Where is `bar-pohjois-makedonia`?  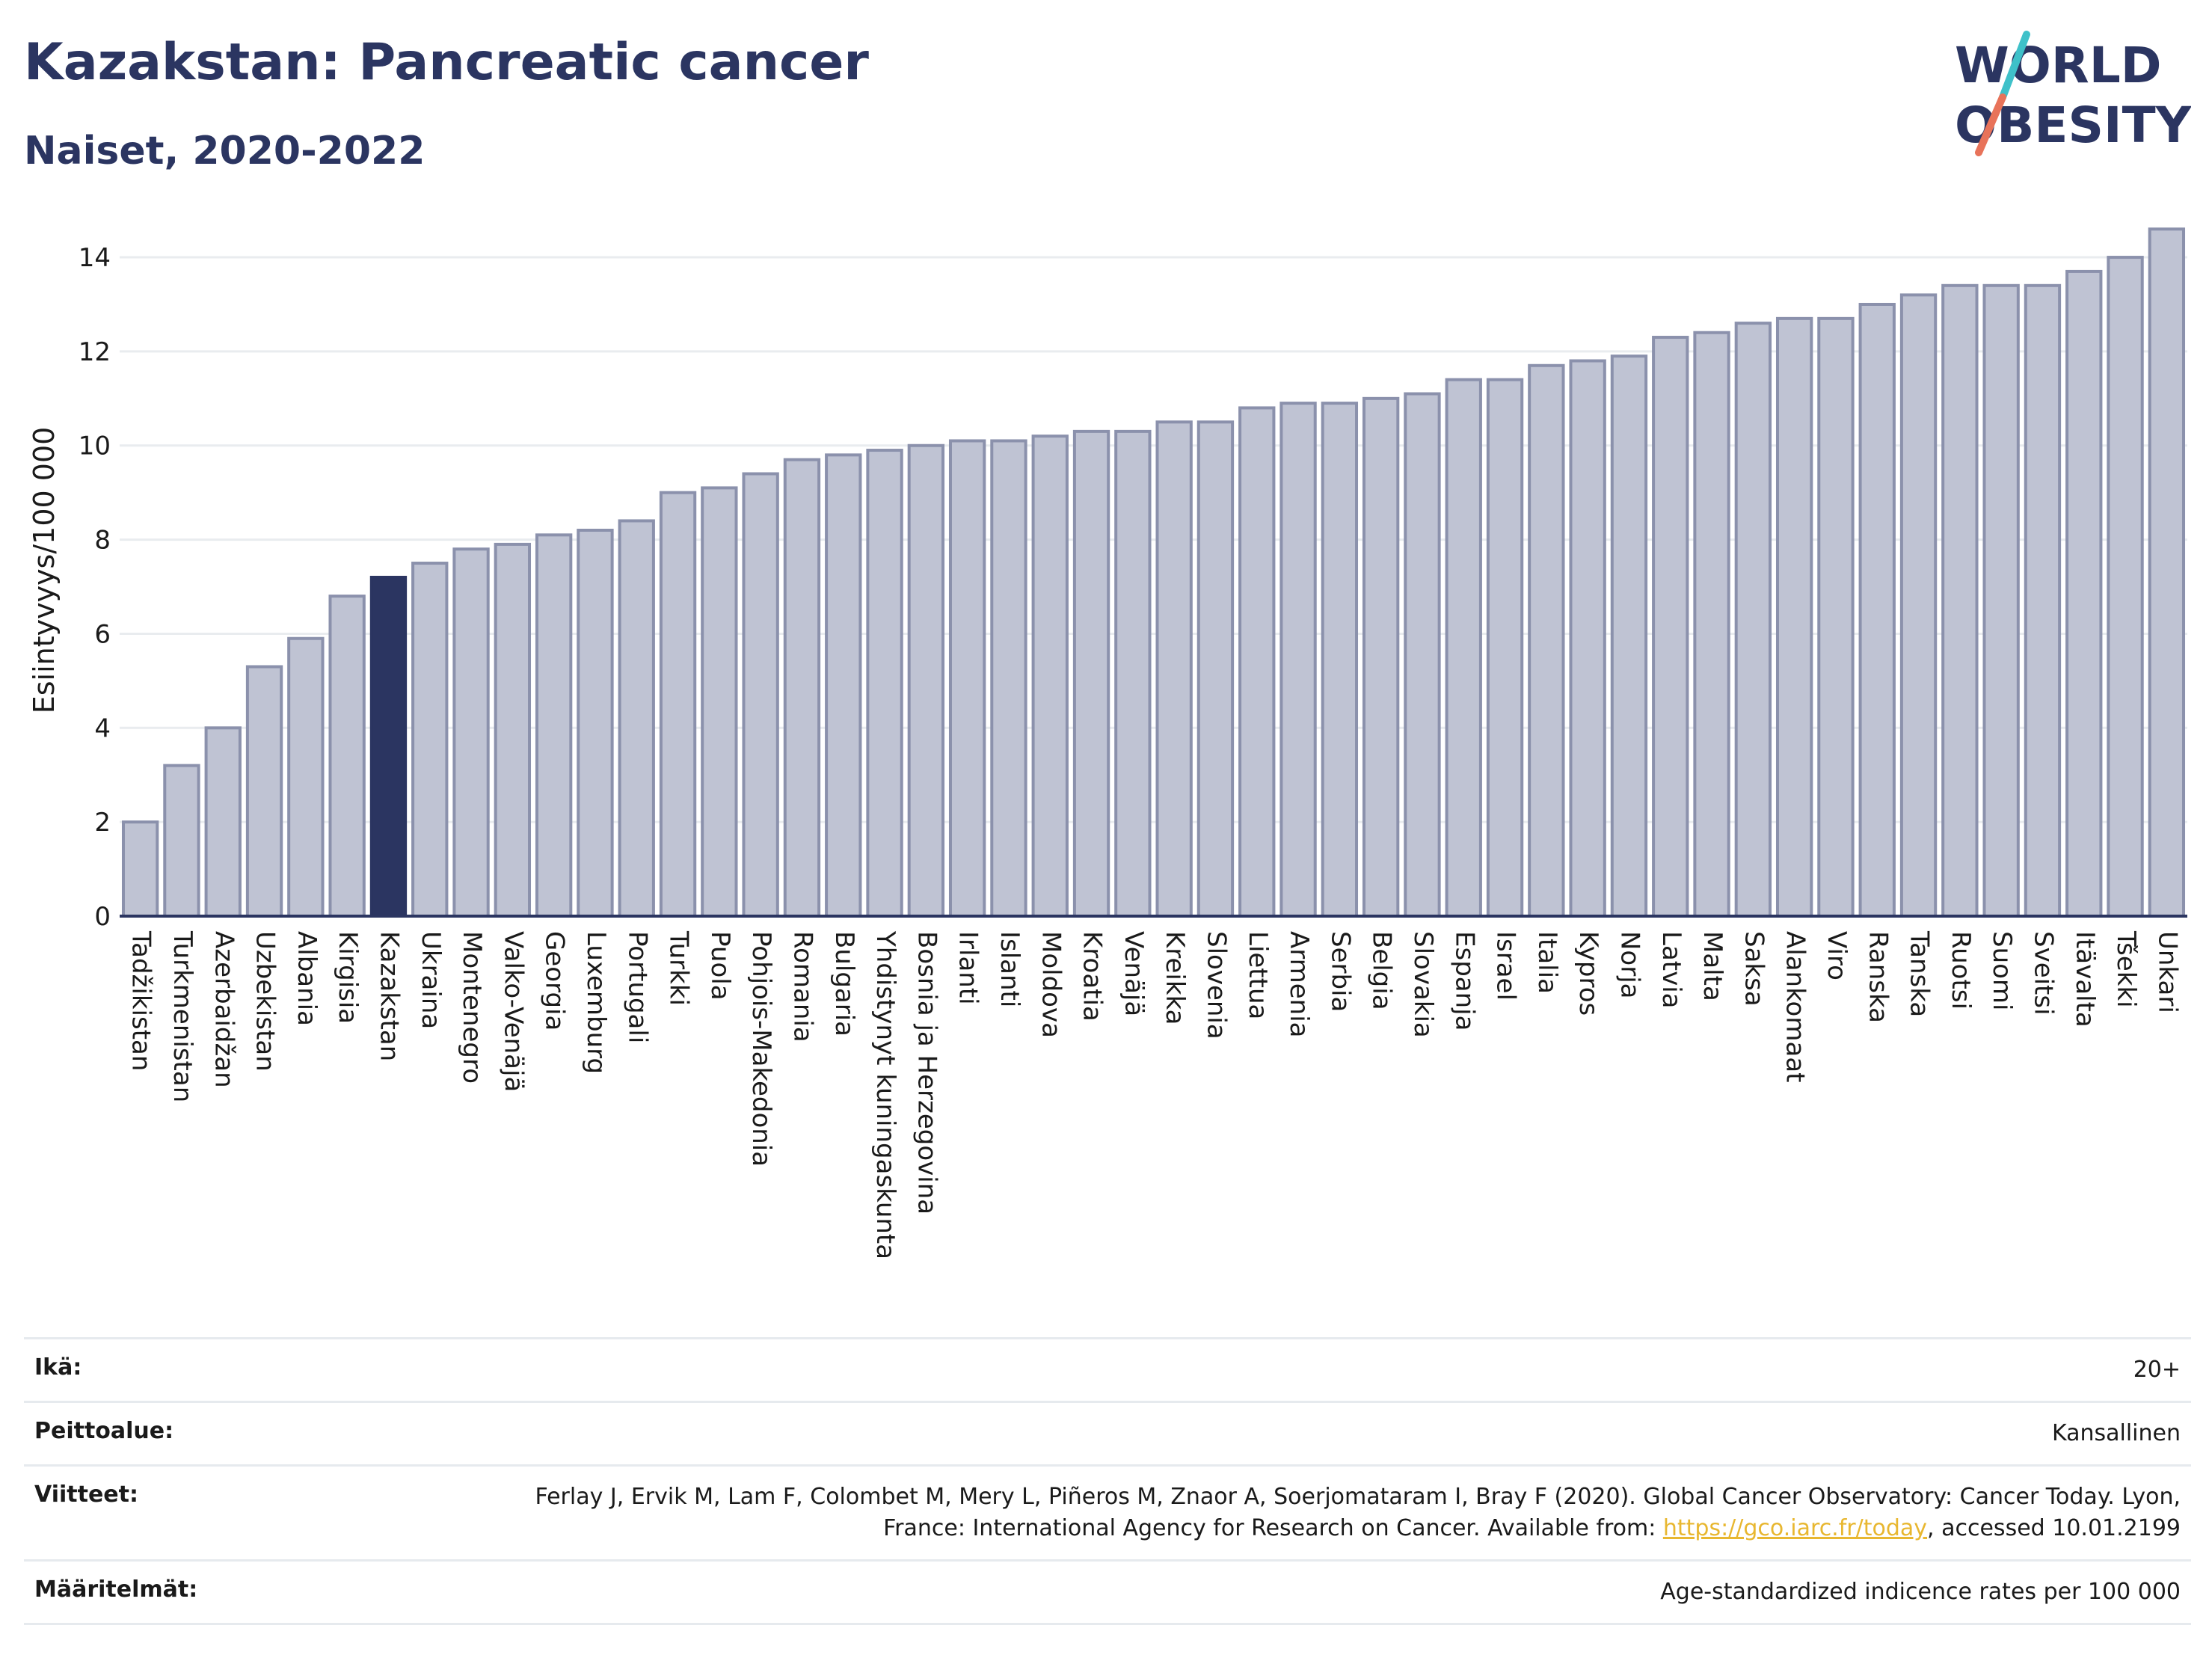
bar-pohjois-makedonia is located at coordinates (760, 695).